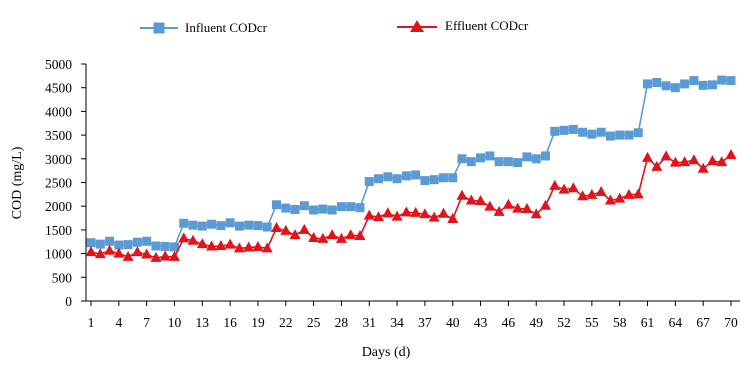 This screenshot has width=741, height=374. Describe the element at coordinates (481, 322) in the screenshot. I see `x-tick-label: 43` at that location.